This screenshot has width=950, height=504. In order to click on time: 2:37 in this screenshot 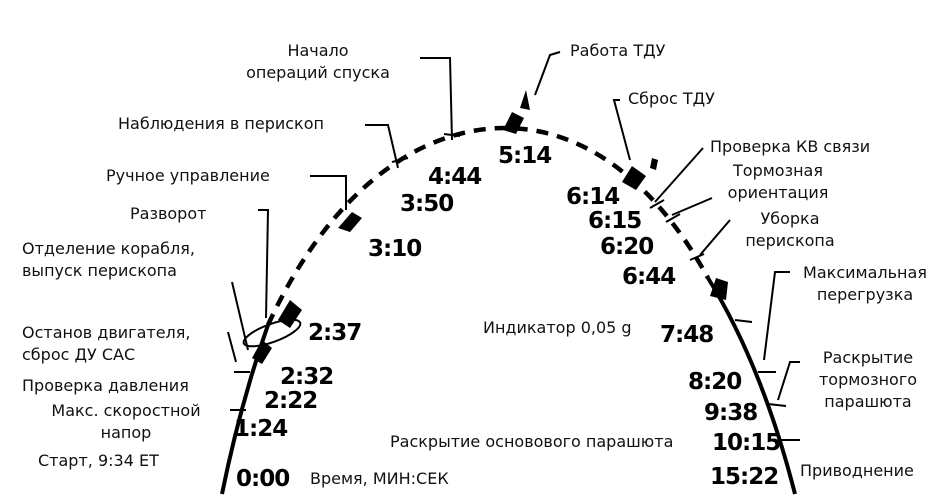, I will do `click(334, 333)`.